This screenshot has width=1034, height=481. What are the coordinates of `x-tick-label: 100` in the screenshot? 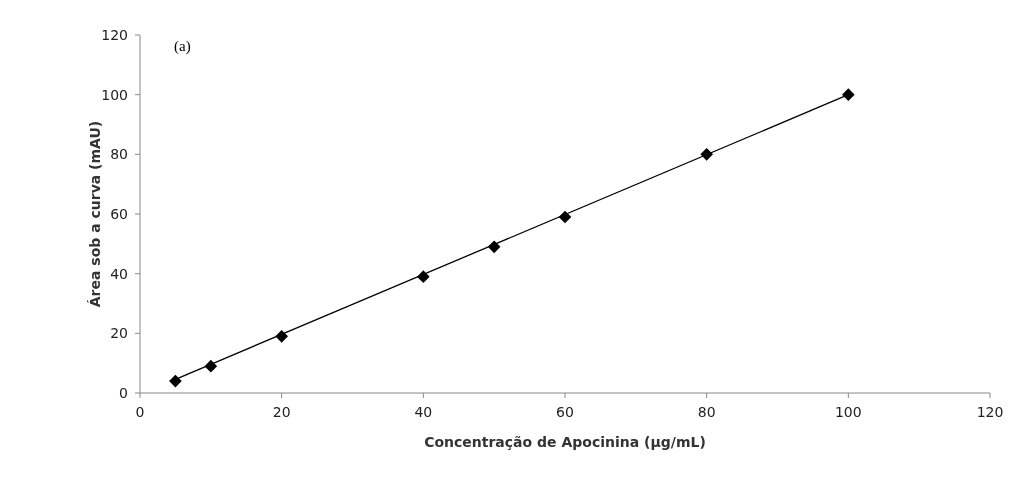 It's located at (848, 412).